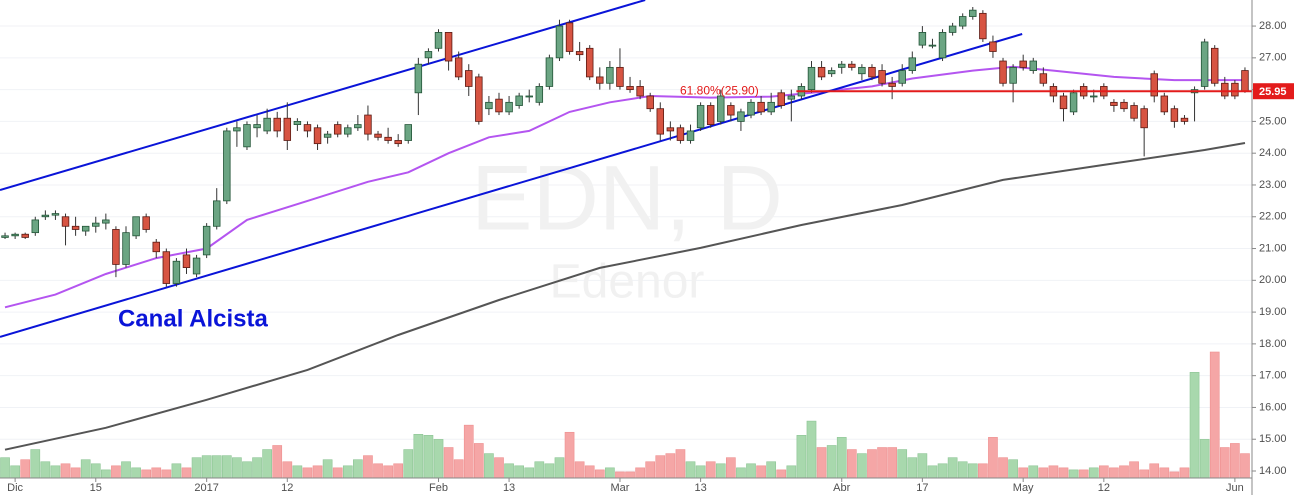  What do you see at coordinates (1273, 407) in the screenshot?
I see `y-tick-label: 16.00` at bounding box center [1273, 407].